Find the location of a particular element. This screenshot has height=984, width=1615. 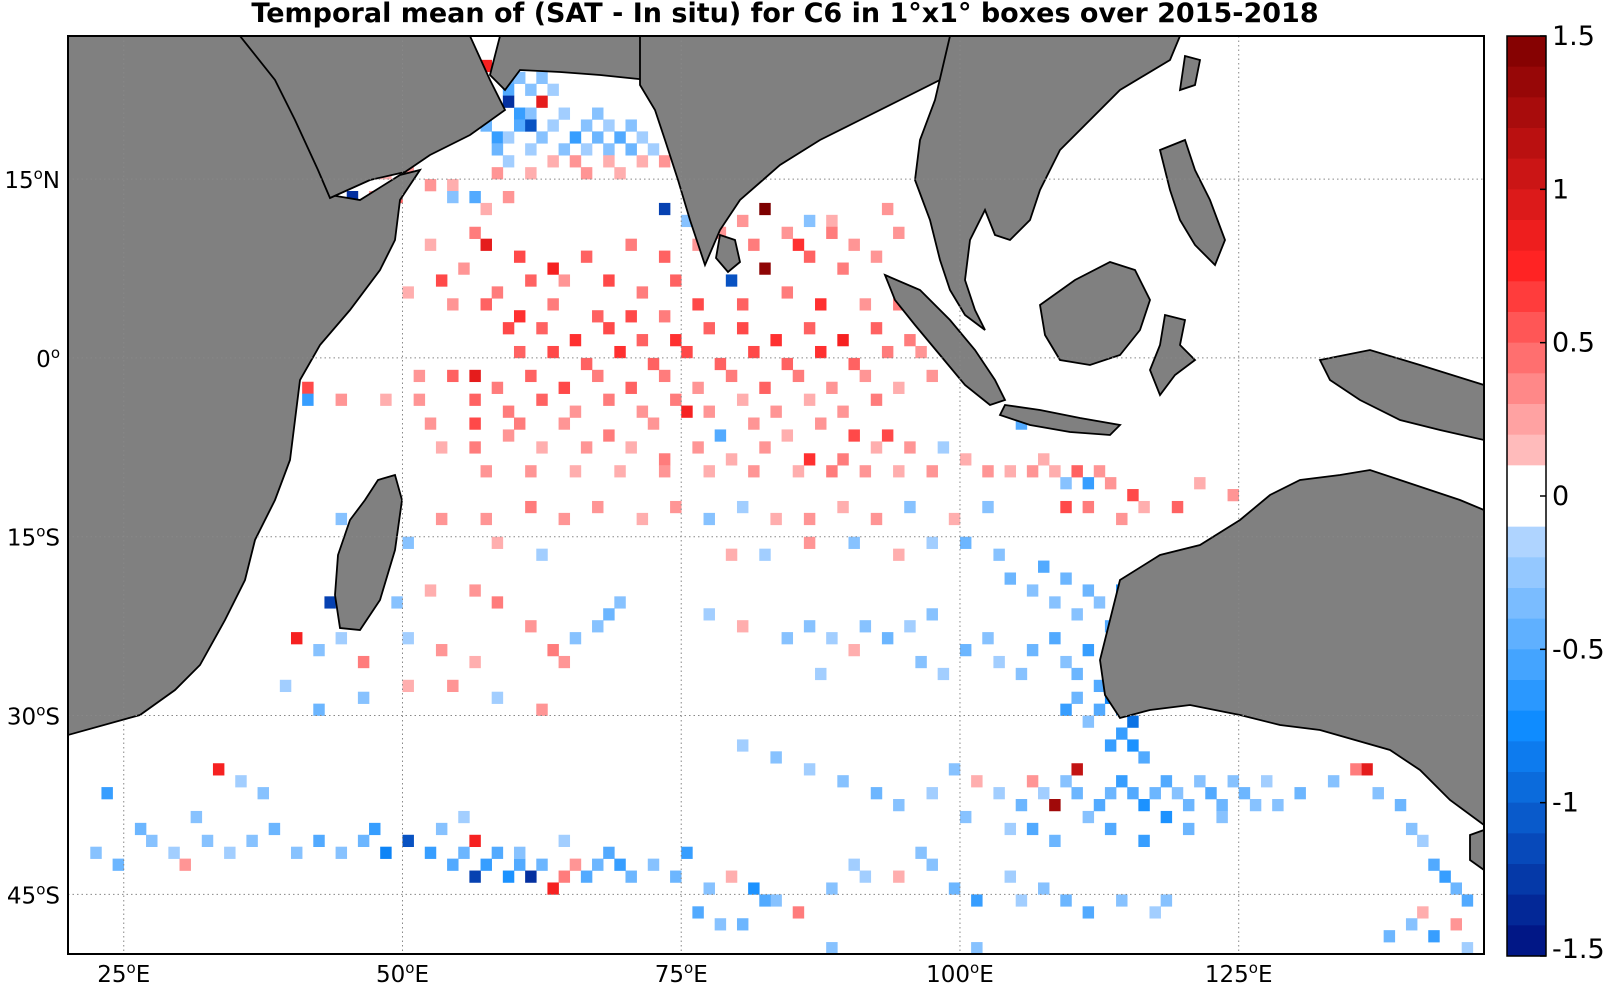

land-indochina is located at coordinates (1047, 183).